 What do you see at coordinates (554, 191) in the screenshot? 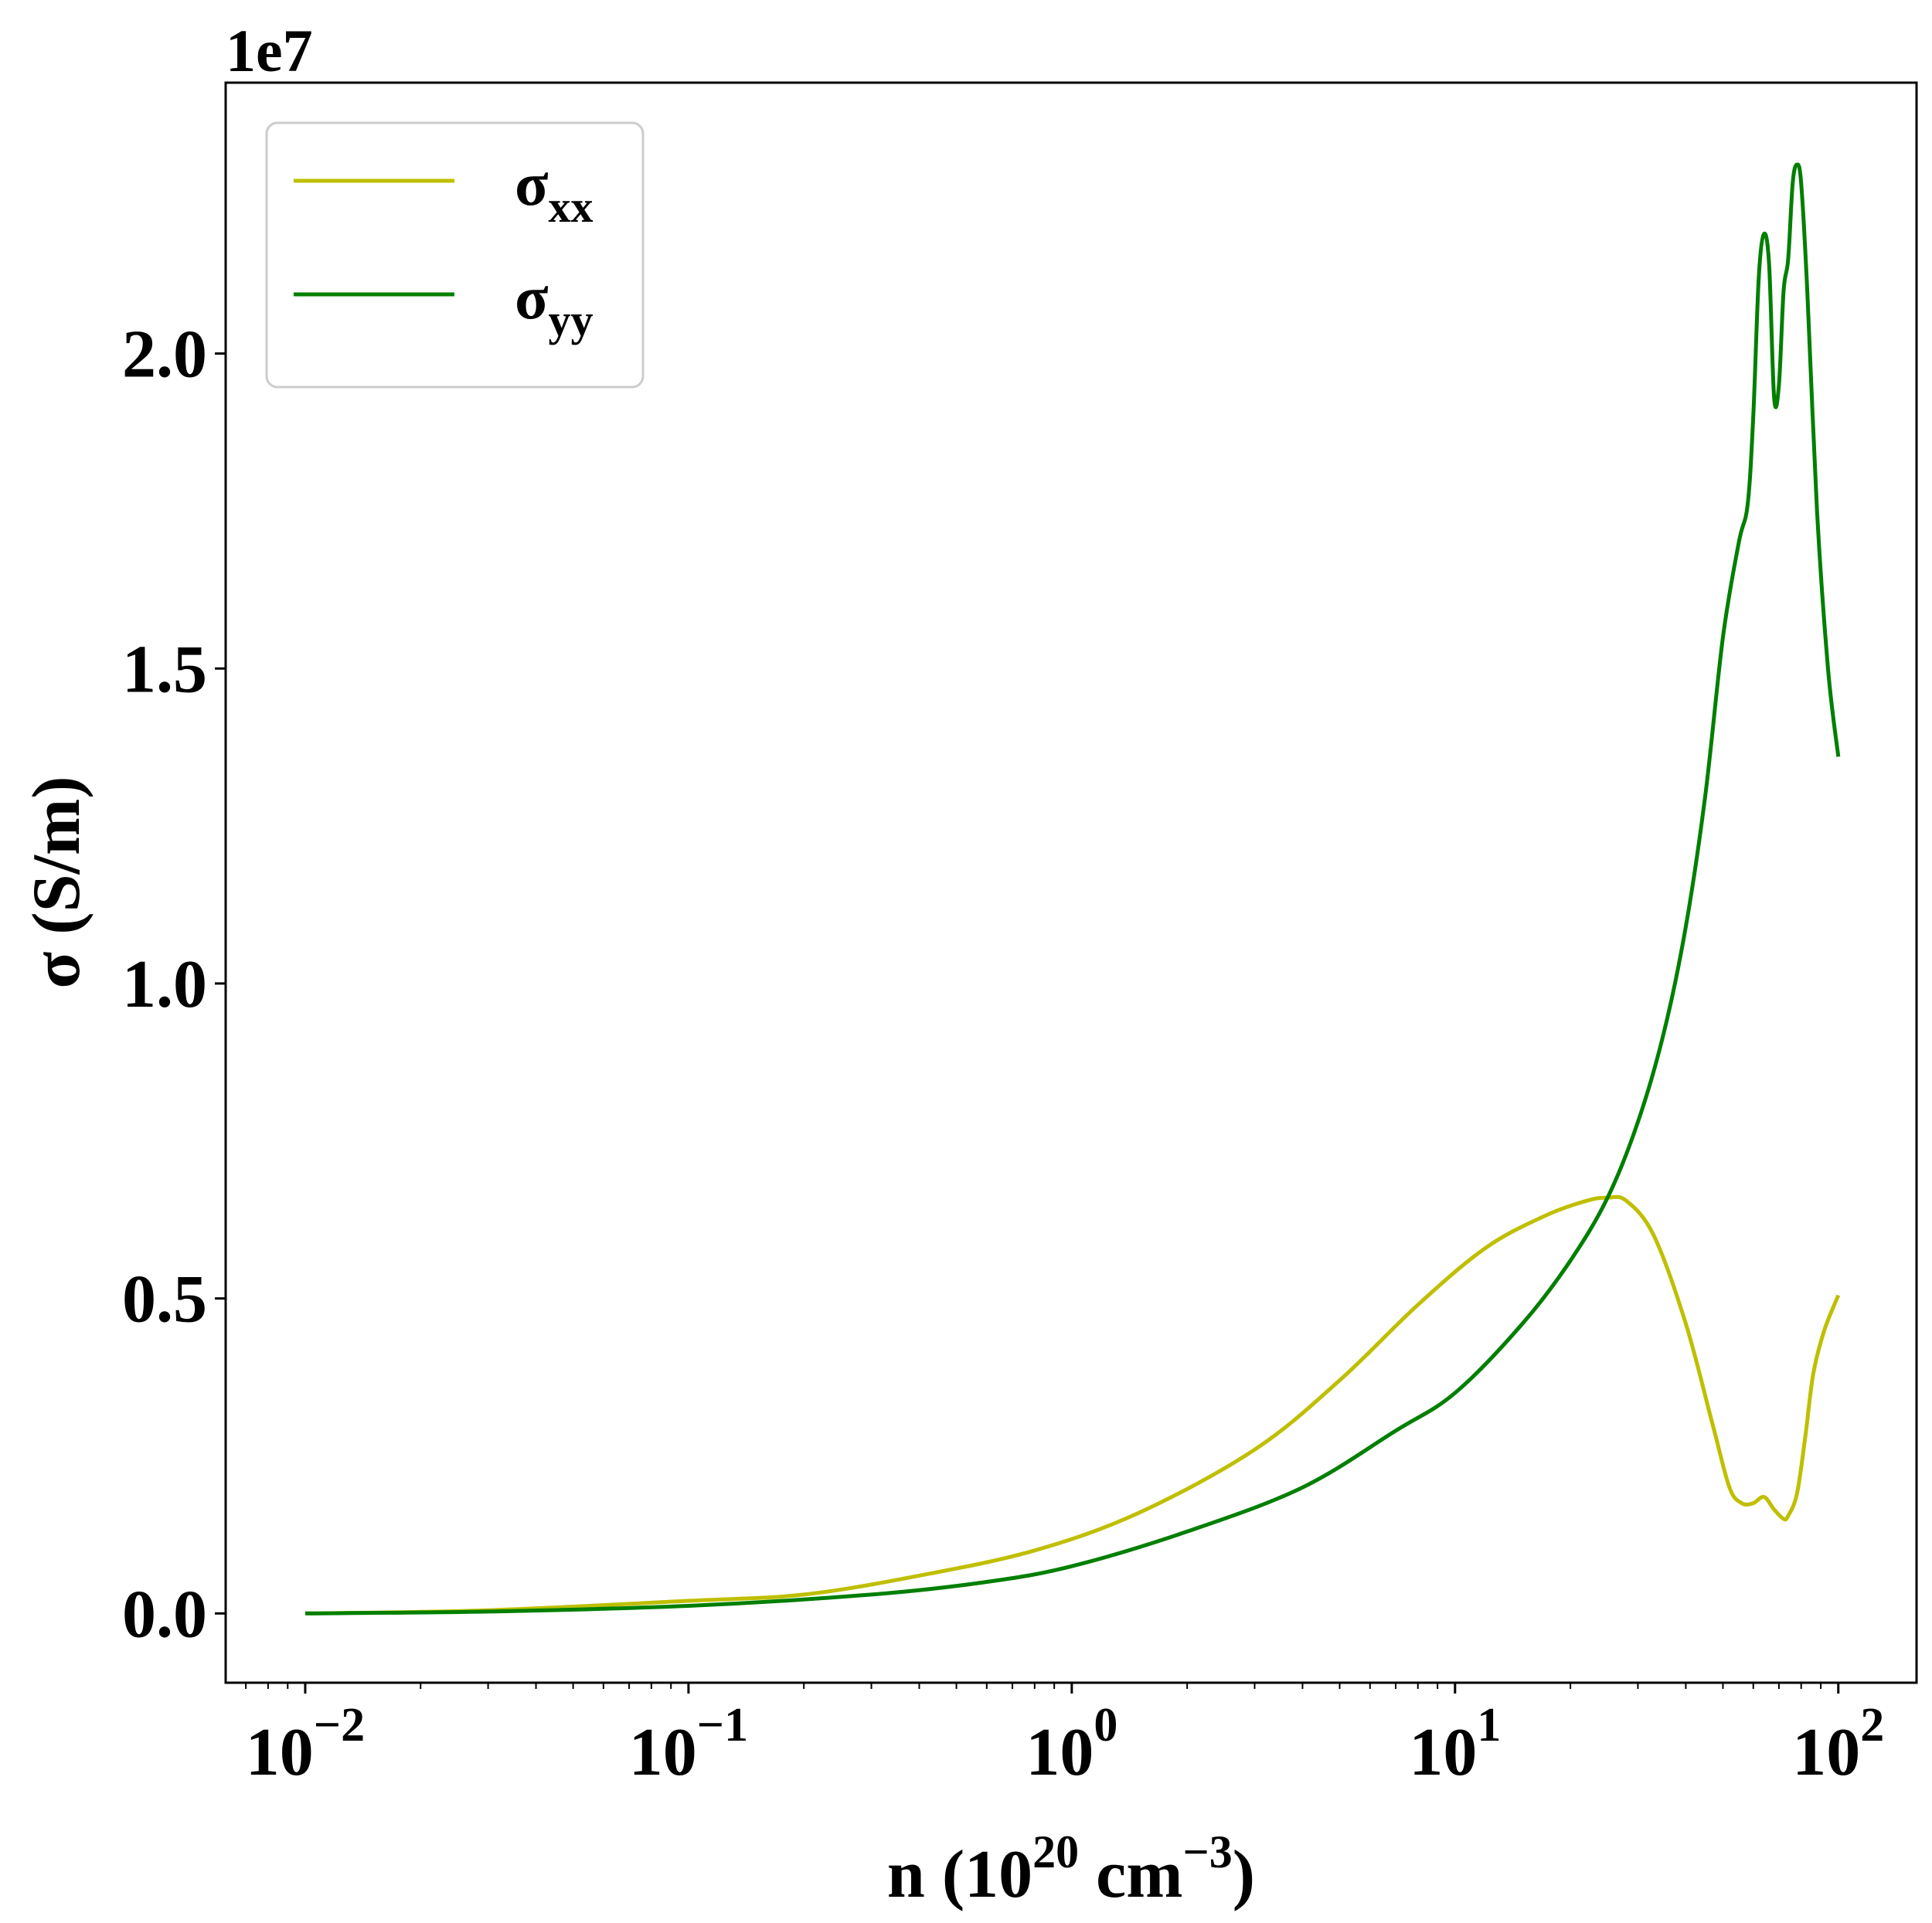
I see `legend-label-sxx: σxx` at bounding box center [554, 191].